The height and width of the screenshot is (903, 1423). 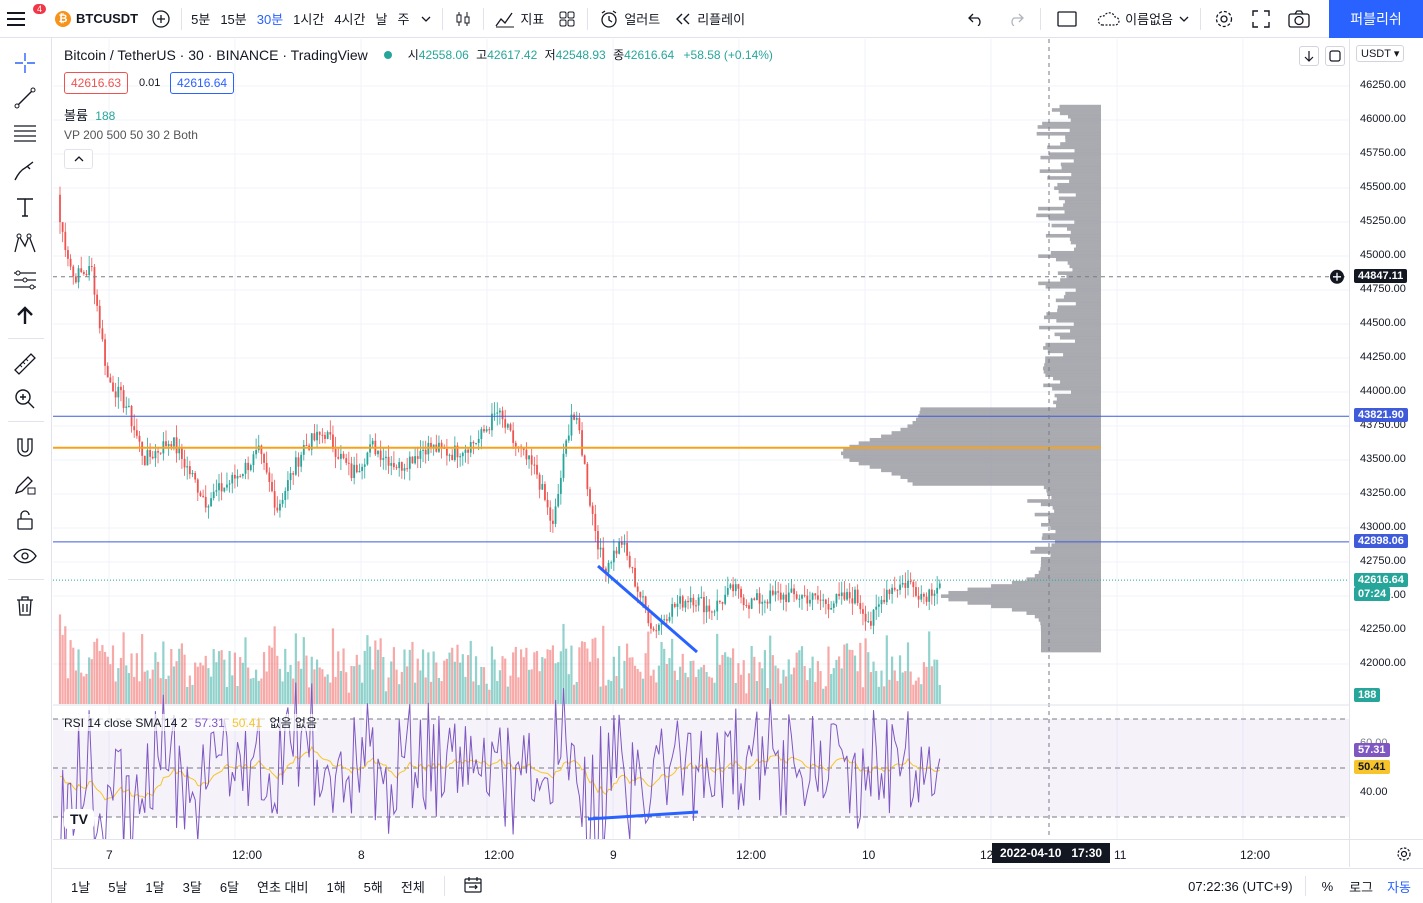 What do you see at coordinates (270, 19) in the screenshot?
I see `timeframe-option: 30분` at bounding box center [270, 19].